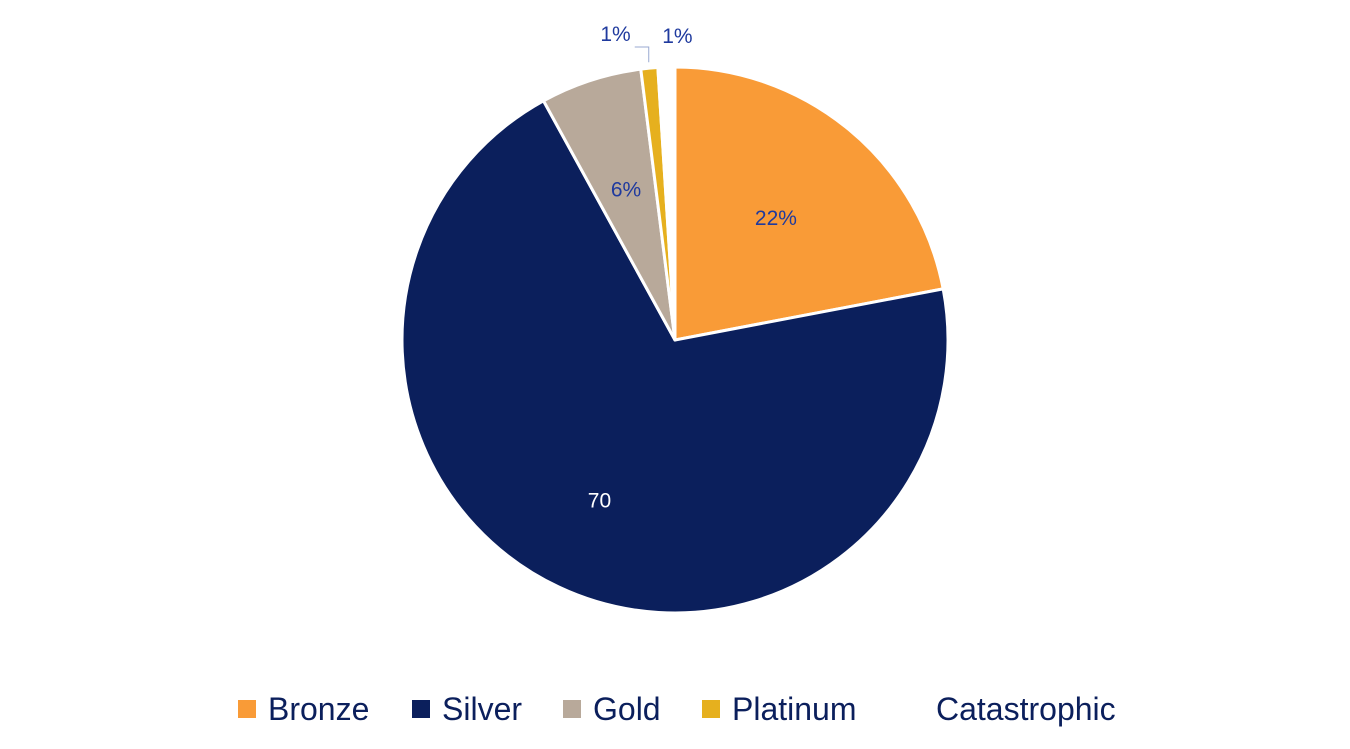 This screenshot has width=1350, height=749. What do you see at coordinates (794, 708) in the screenshot?
I see `legend-label-platinum: Platinum` at bounding box center [794, 708].